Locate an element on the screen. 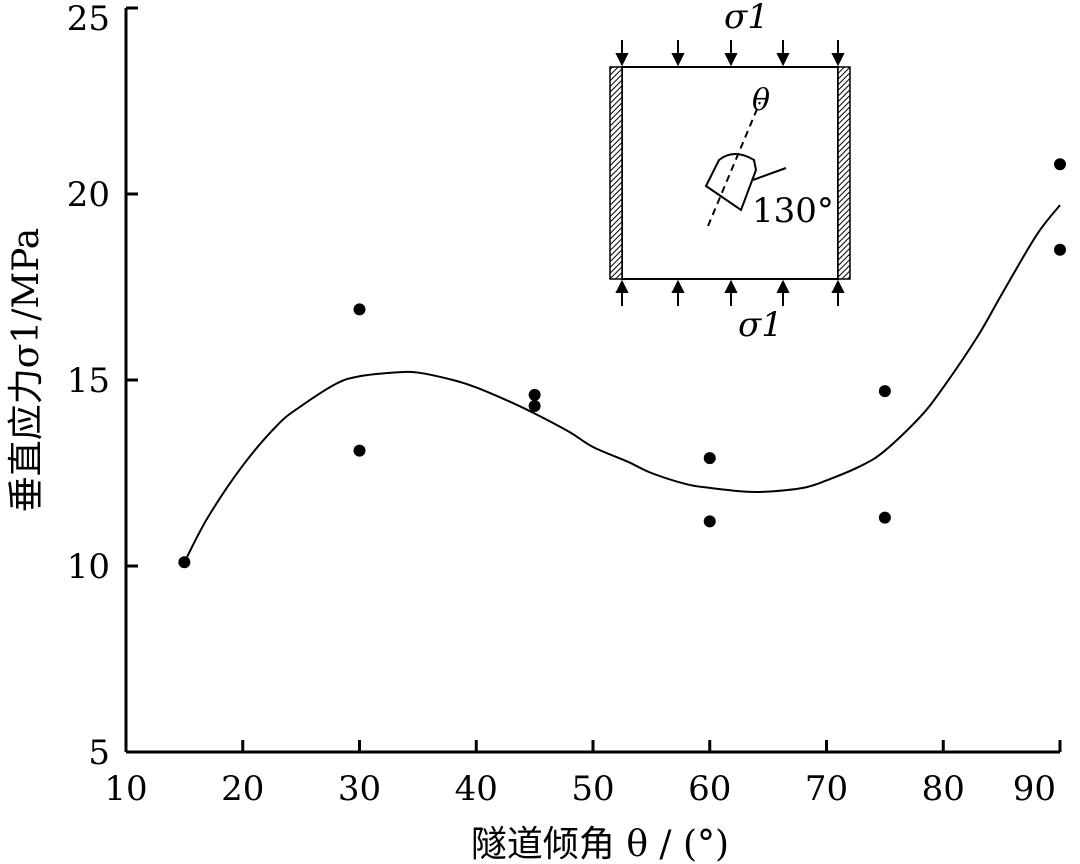  x-tick-label: 50 is located at coordinates (592, 789).